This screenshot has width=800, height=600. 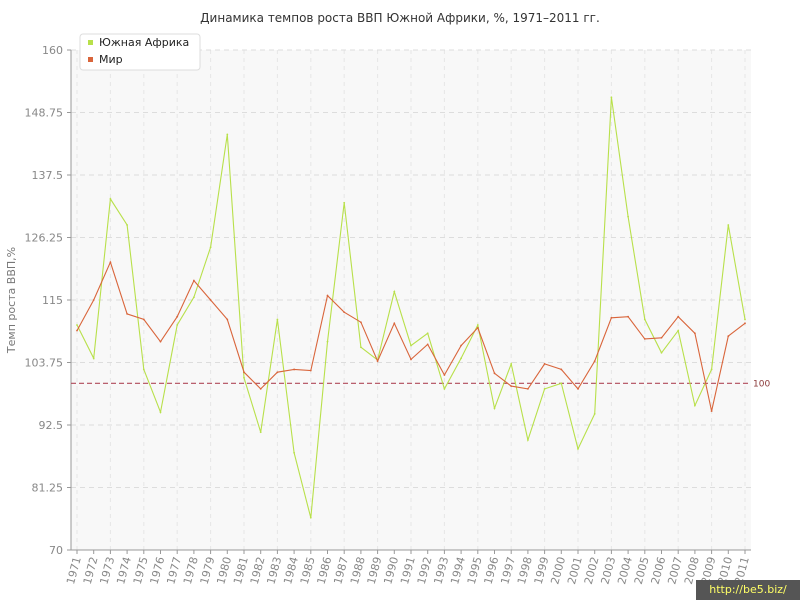 I want to click on y-tick-label: 81.25, so click(x=48, y=488).